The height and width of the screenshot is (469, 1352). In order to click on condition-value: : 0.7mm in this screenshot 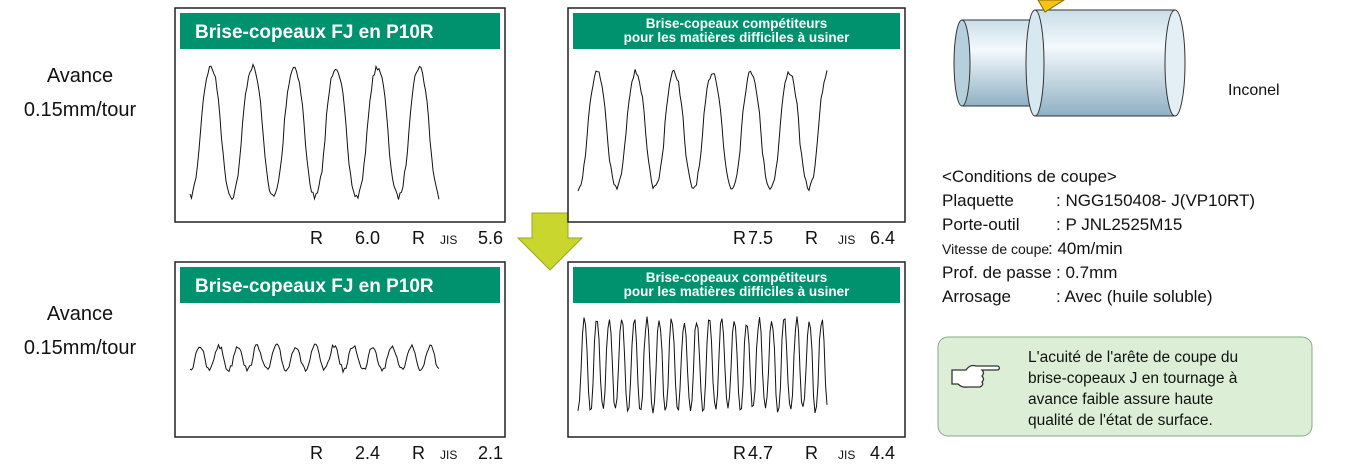, I will do `click(1086, 272)`.